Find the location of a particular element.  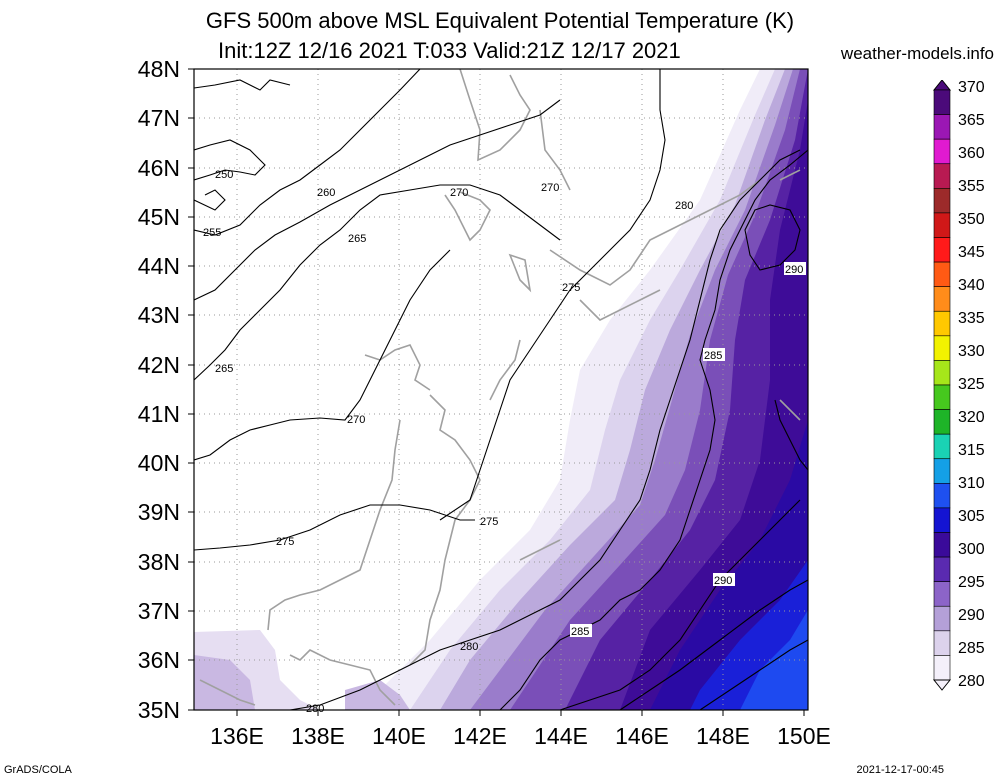

colorbar-label-300: 300 is located at coordinates (971, 549).